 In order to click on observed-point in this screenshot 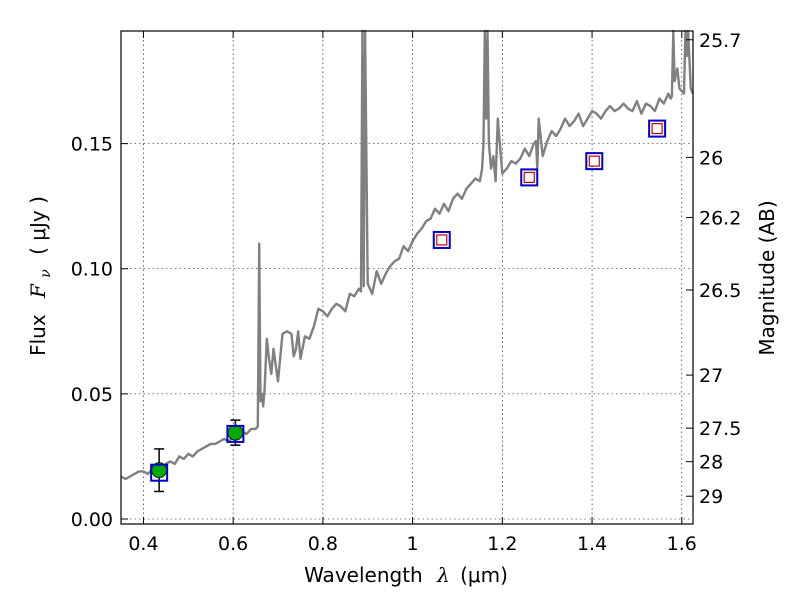, I will do `click(235, 432)`.